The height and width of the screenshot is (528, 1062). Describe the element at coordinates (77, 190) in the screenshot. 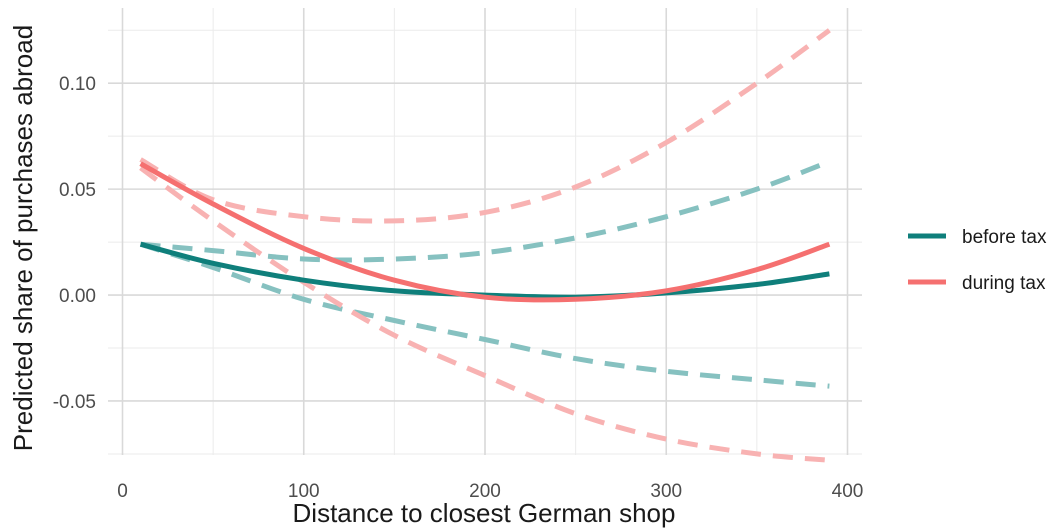

I see `y-tick-label: 0.05` at that location.